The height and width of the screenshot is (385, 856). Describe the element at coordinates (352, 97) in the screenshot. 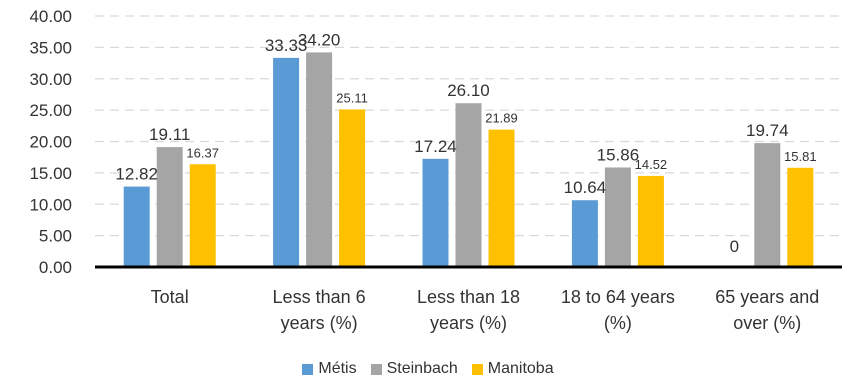

I see `data-label: 25.11` at that location.